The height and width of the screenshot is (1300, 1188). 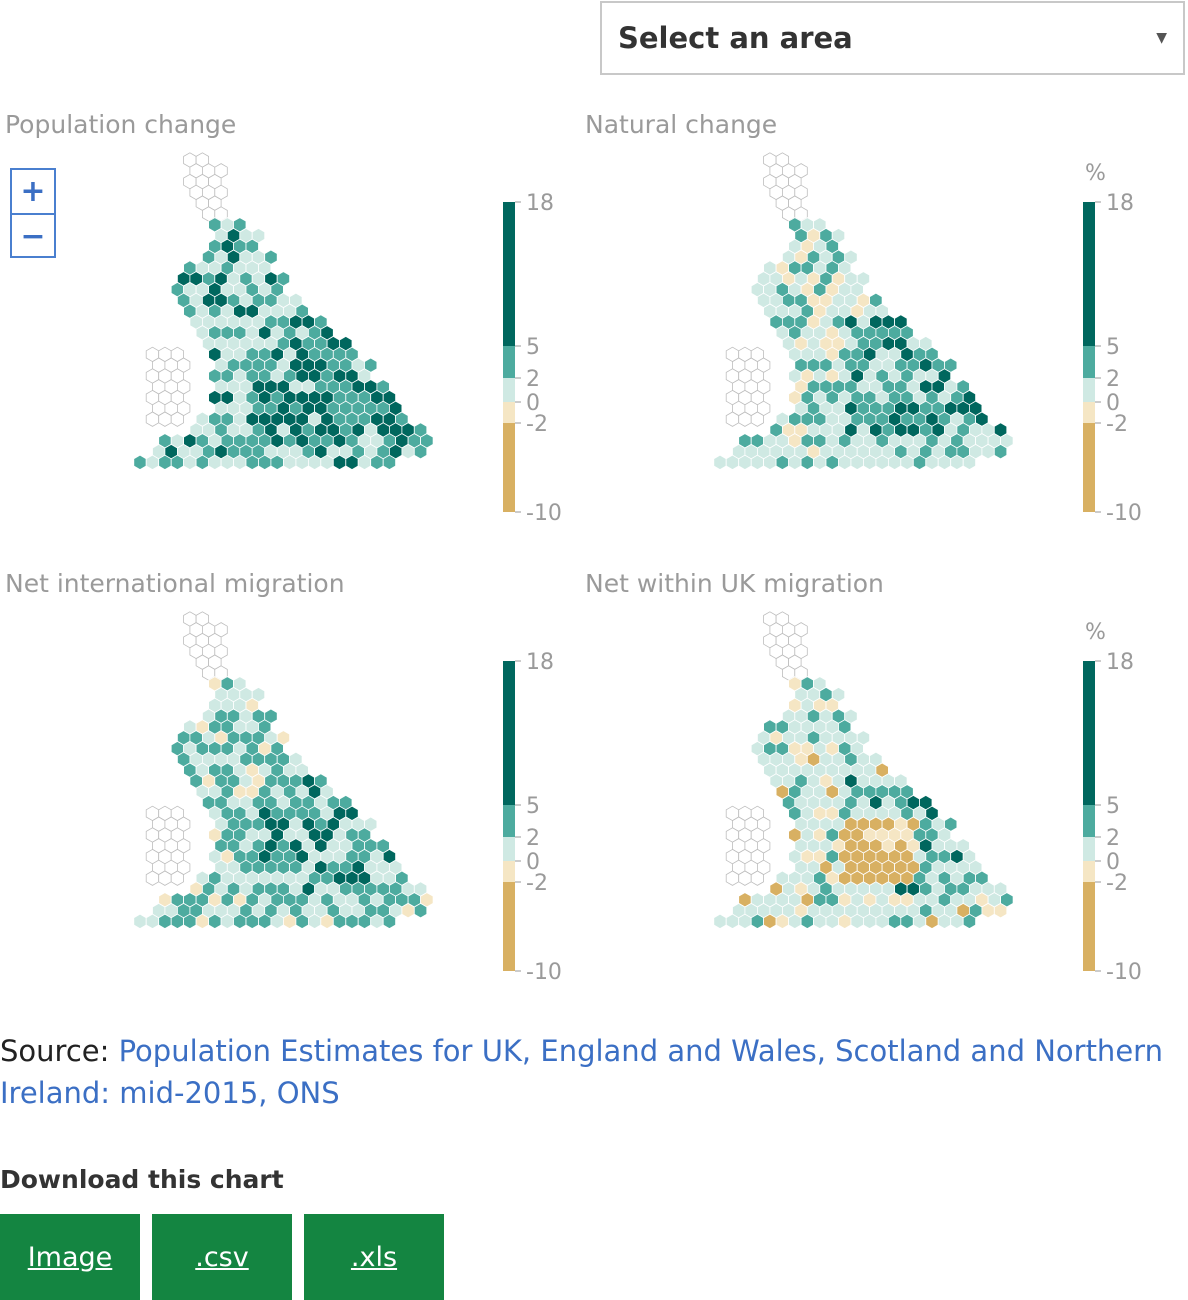 What do you see at coordinates (892, 38) in the screenshot?
I see `area-select: Select an area ▼` at bounding box center [892, 38].